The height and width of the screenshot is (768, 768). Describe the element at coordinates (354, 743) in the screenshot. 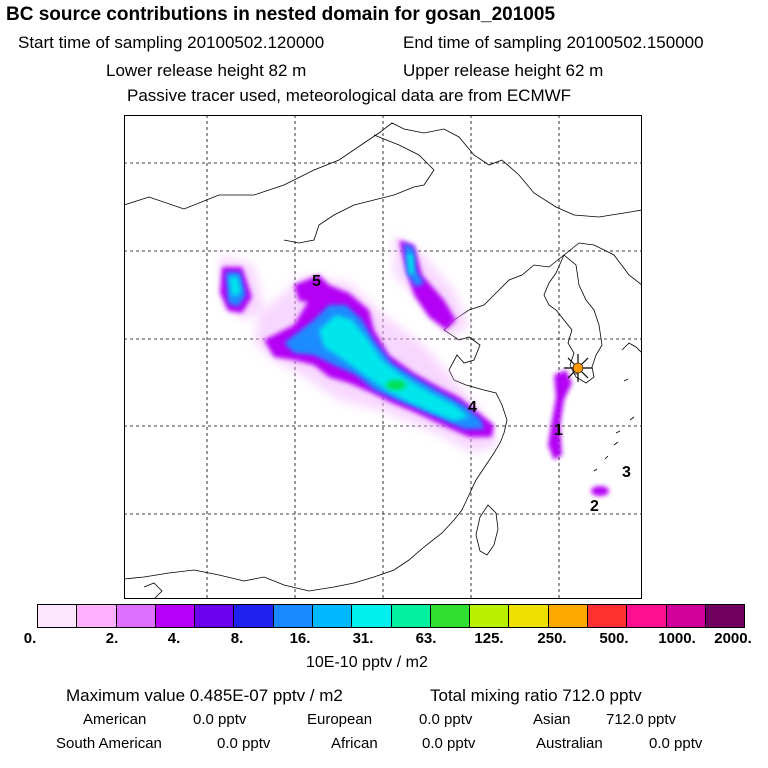

I see `african-label: African` at that location.